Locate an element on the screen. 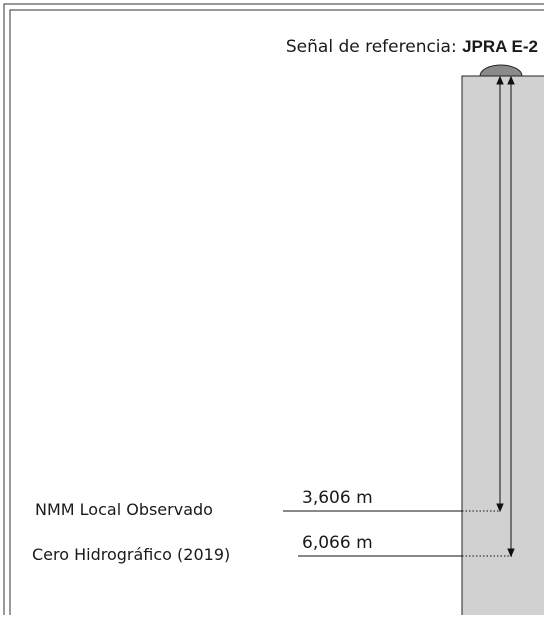 Image resolution: width=544 pixels, height=619 pixels. benchmark-cap is located at coordinates (501, 70).